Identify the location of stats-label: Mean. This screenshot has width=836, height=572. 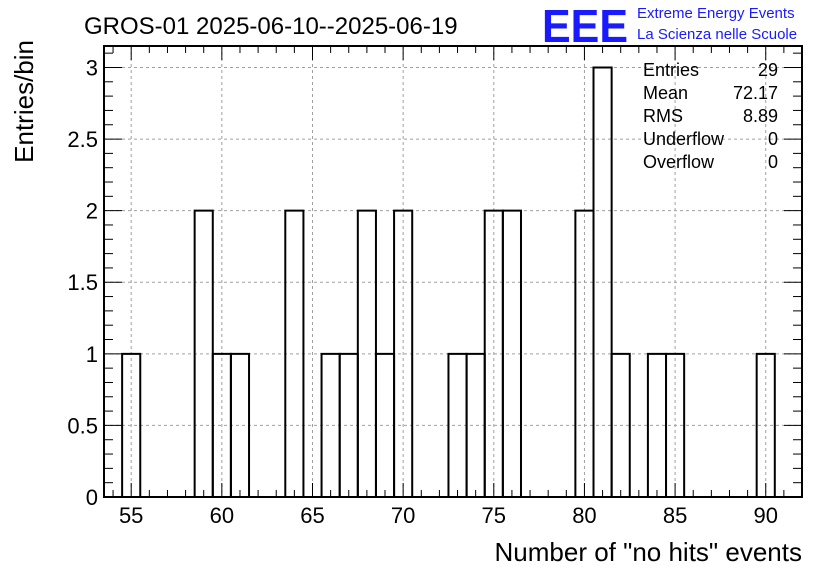
(665, 93).